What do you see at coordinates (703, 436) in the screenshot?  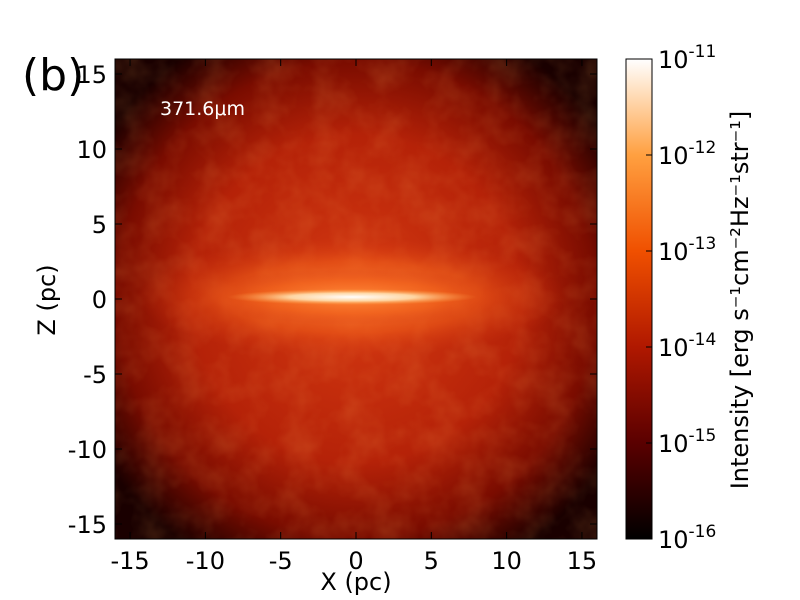 I see `colorbar-tick-exponent: -15` at bounding box center [703, 436].